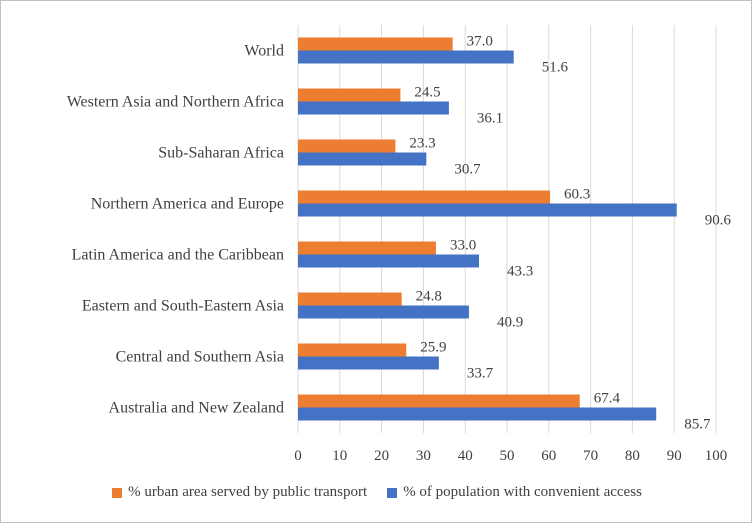 This screenshot has height=523, width=752. I want to click on data-label-northern-america-and-europe-series-1: 90.6, so click(718, 221).